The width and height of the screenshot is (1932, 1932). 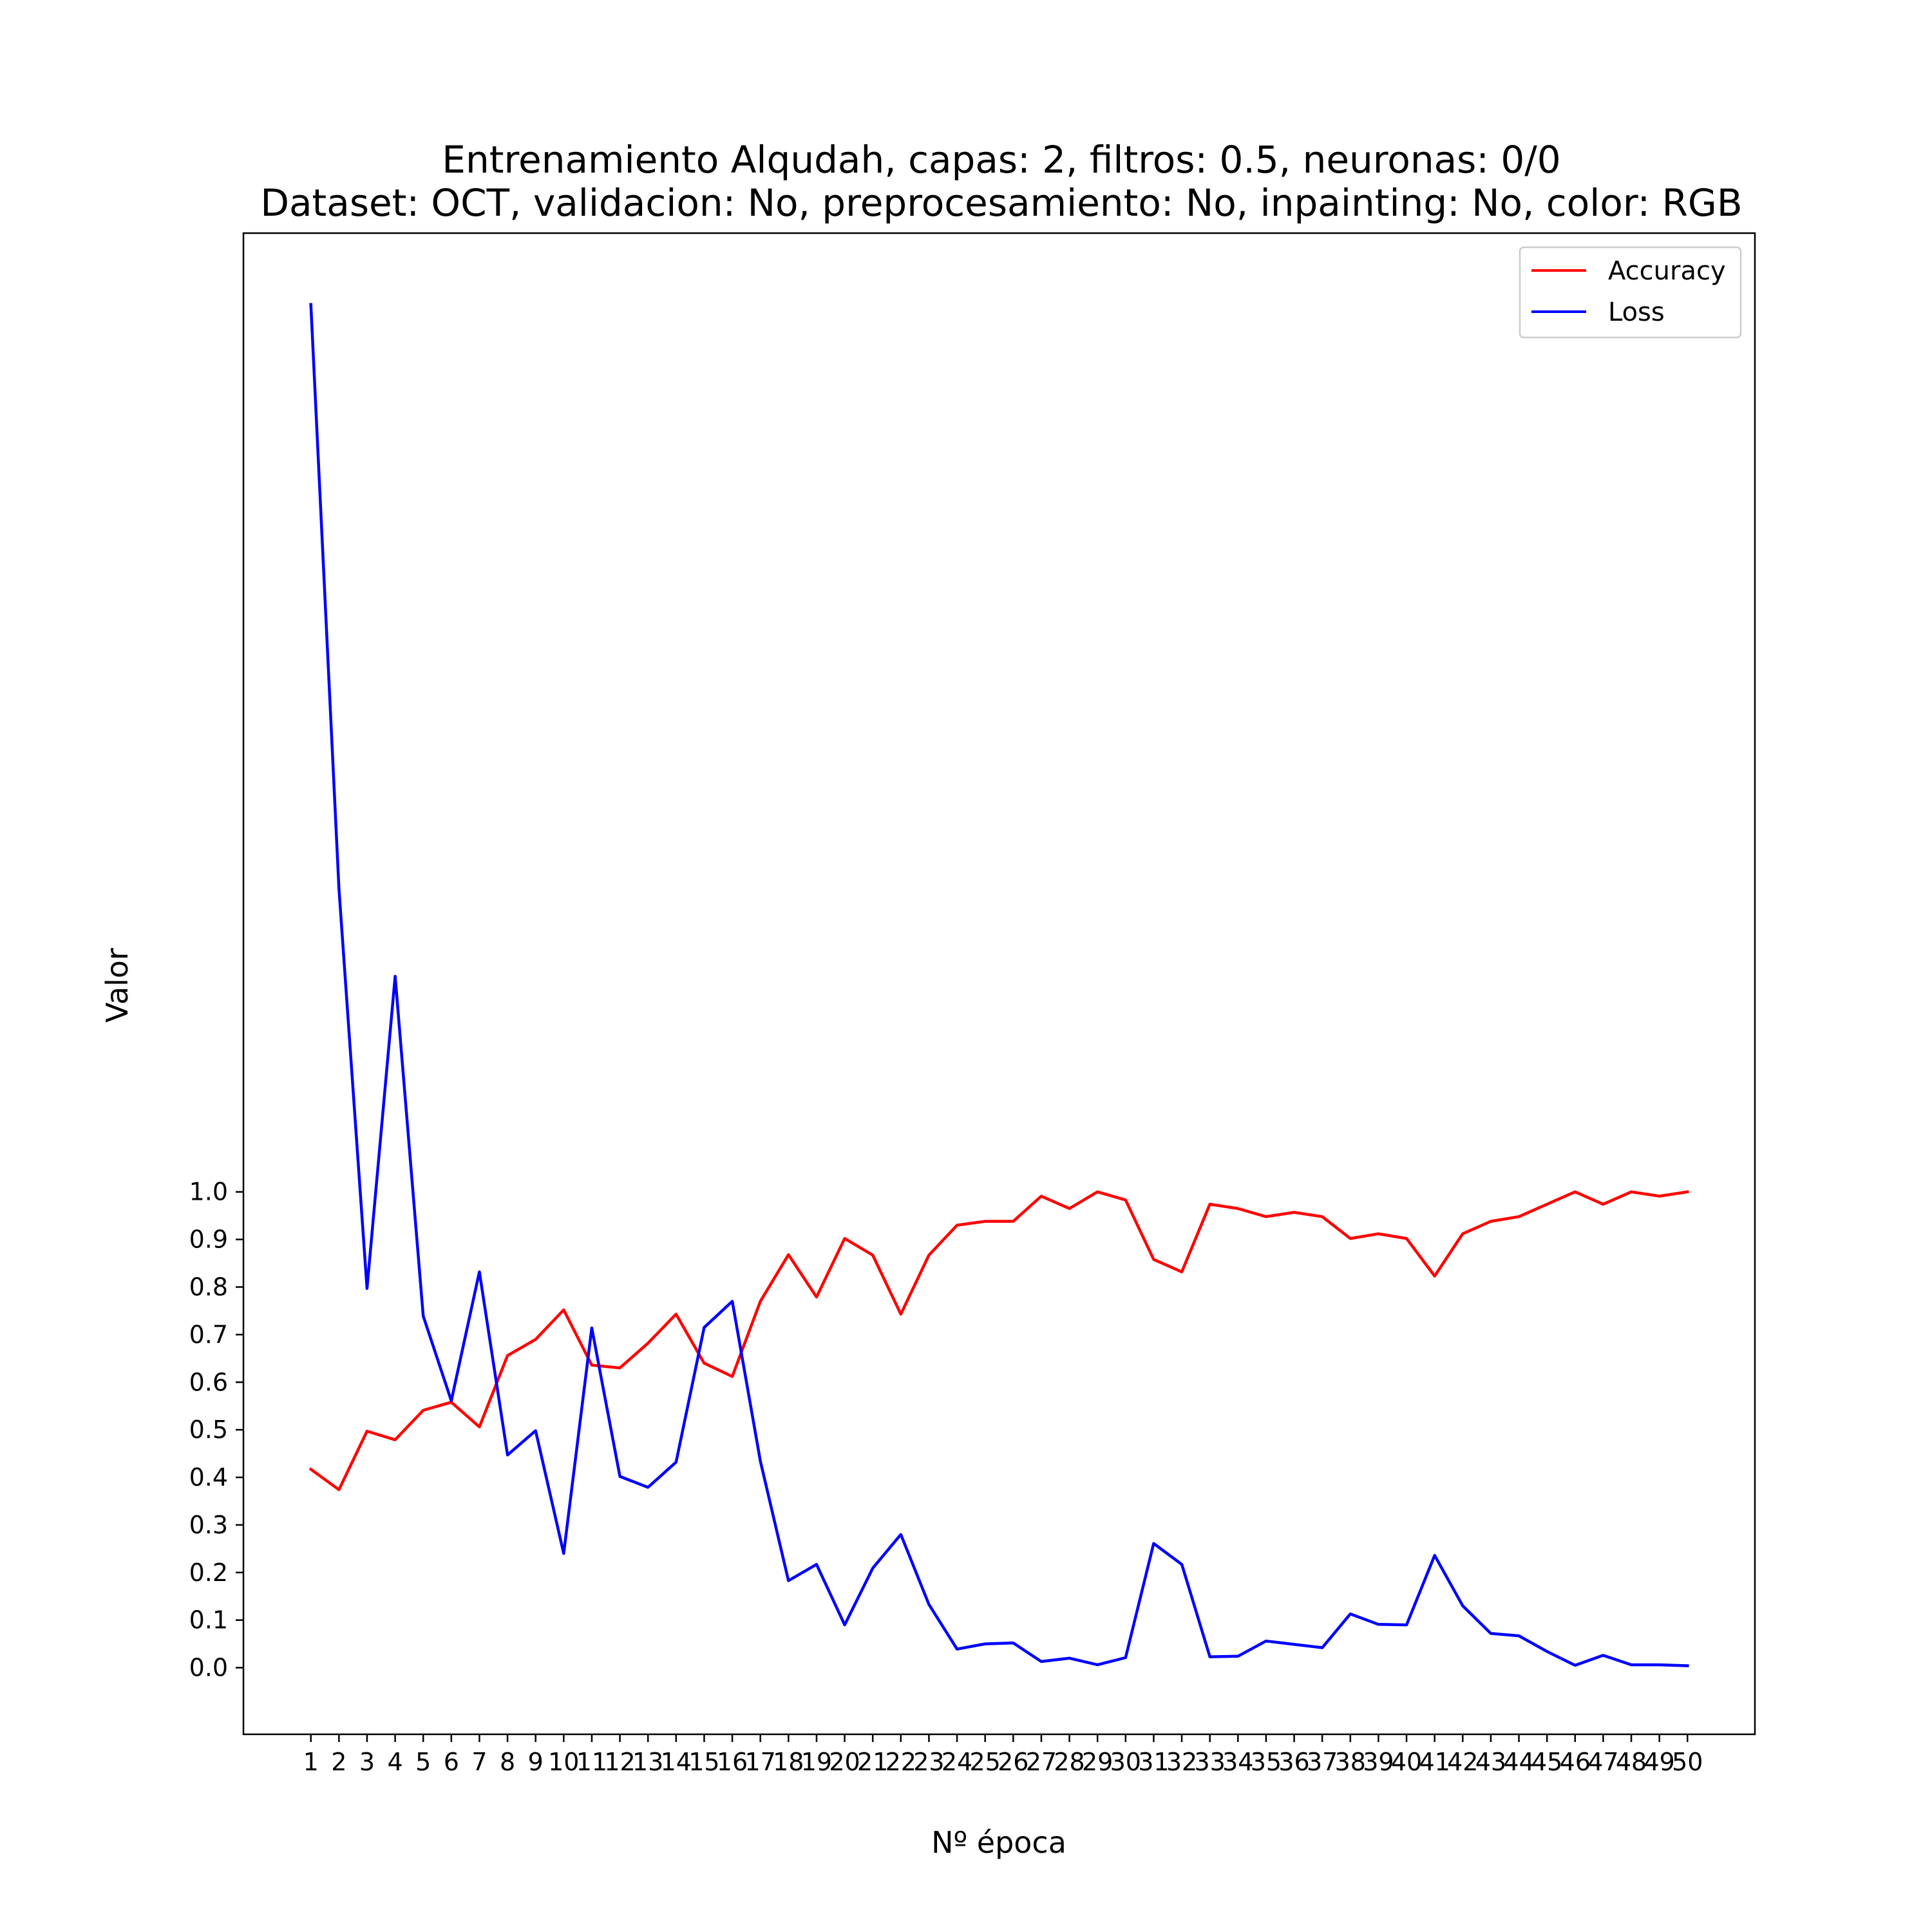 What do you see at coordinates (999, 1341) in the screenshot?
I see `series-line-accuracy` at bounding box center [999, 1341].